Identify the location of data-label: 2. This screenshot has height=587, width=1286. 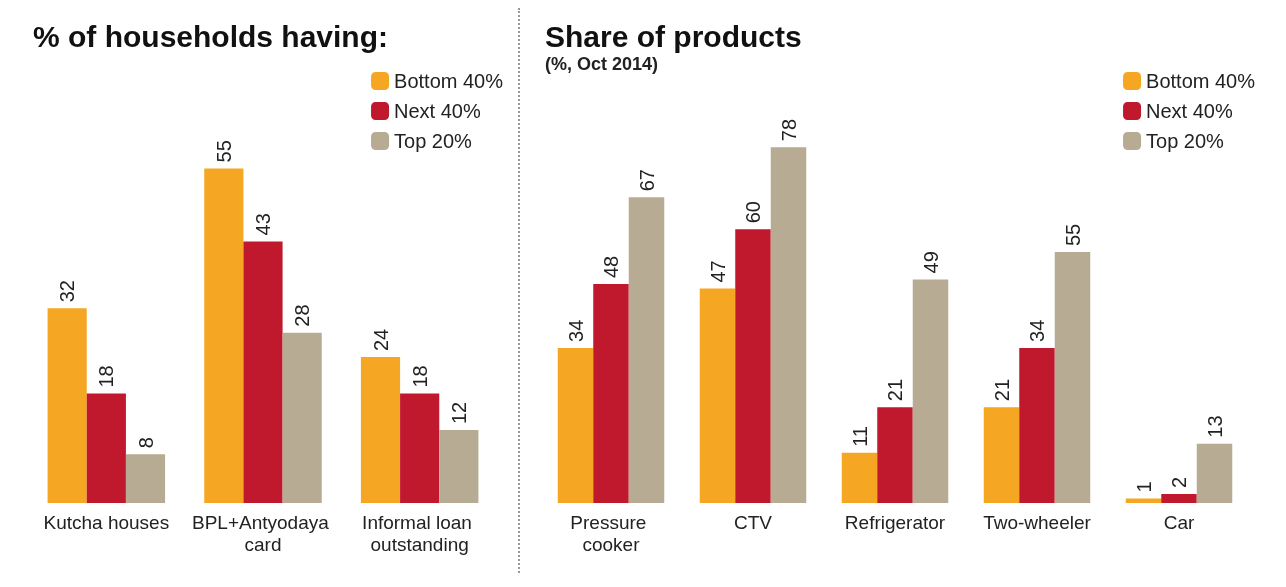
(1179, 482).